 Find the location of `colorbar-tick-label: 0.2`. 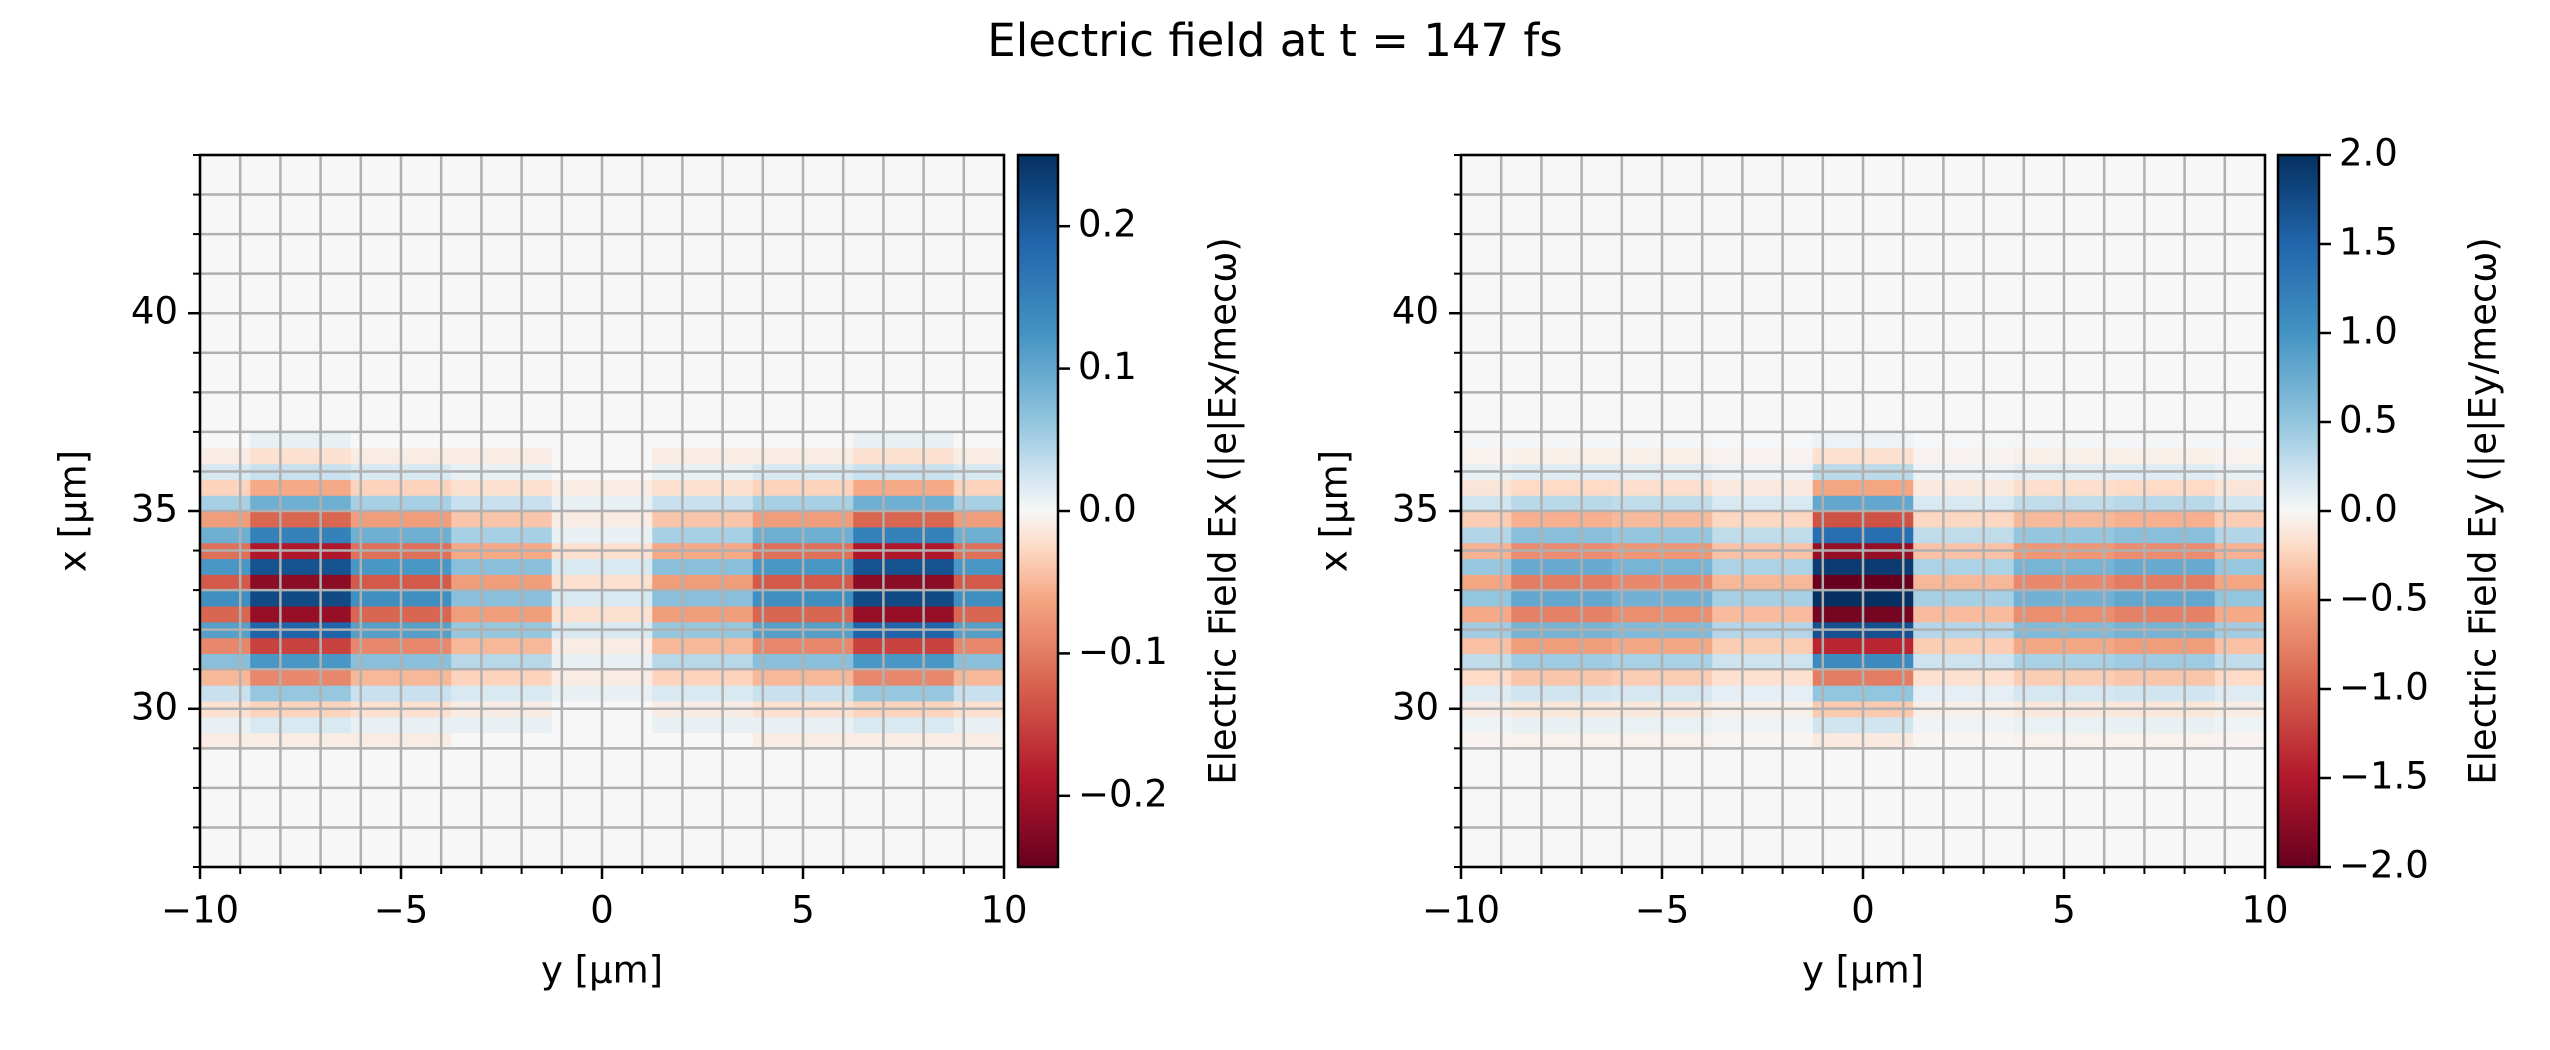

colorbar-tick-label: 0.2 is located at coordinates (1107, 224).